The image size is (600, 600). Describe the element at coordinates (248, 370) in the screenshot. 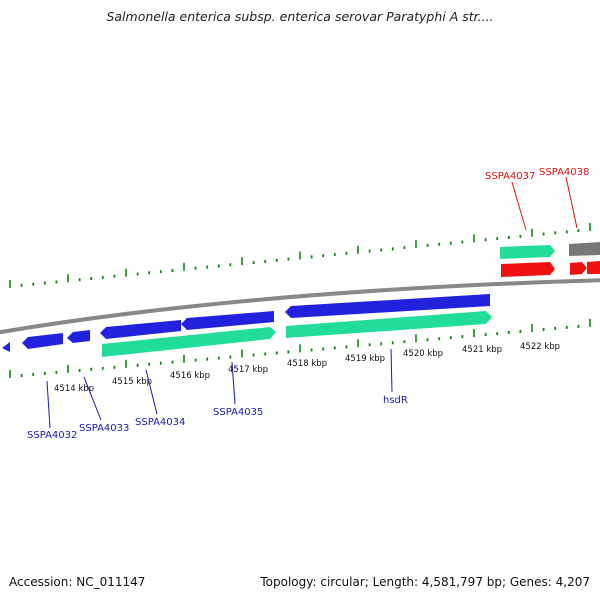

I see `tick-label-4517: 4517 kbp` at that location.